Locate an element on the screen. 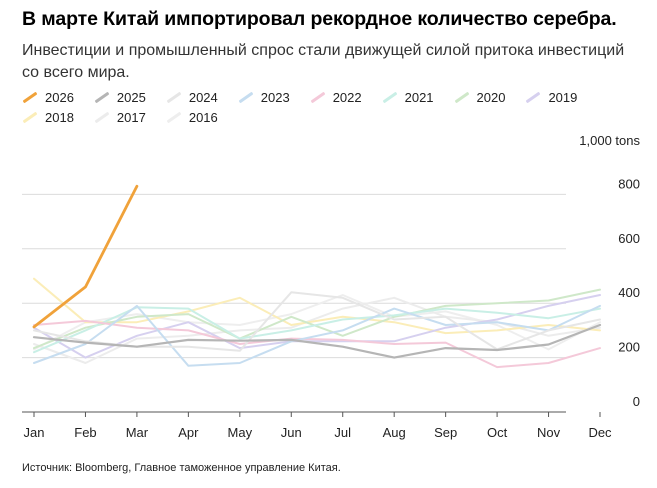 This screenshot has height=488, width=657. legend-label: 2017 is located at coordinates (131, 117).